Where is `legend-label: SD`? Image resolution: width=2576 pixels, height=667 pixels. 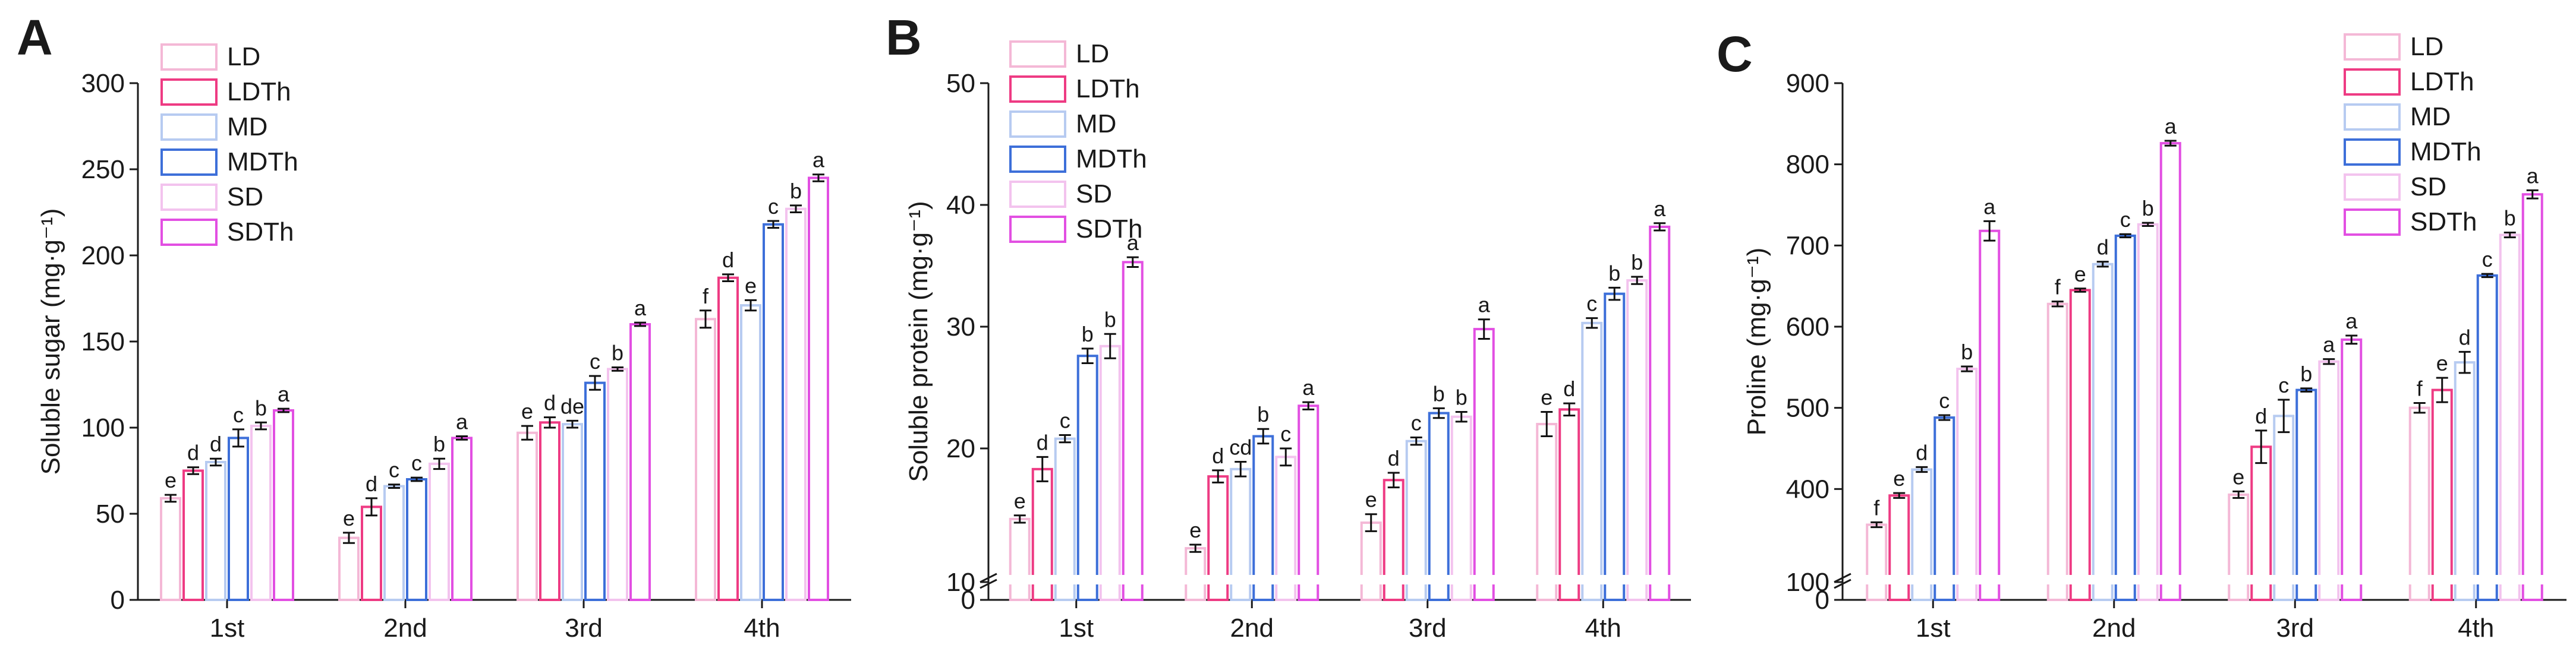
legend-label: SD is located at coordinates (1094, 193).